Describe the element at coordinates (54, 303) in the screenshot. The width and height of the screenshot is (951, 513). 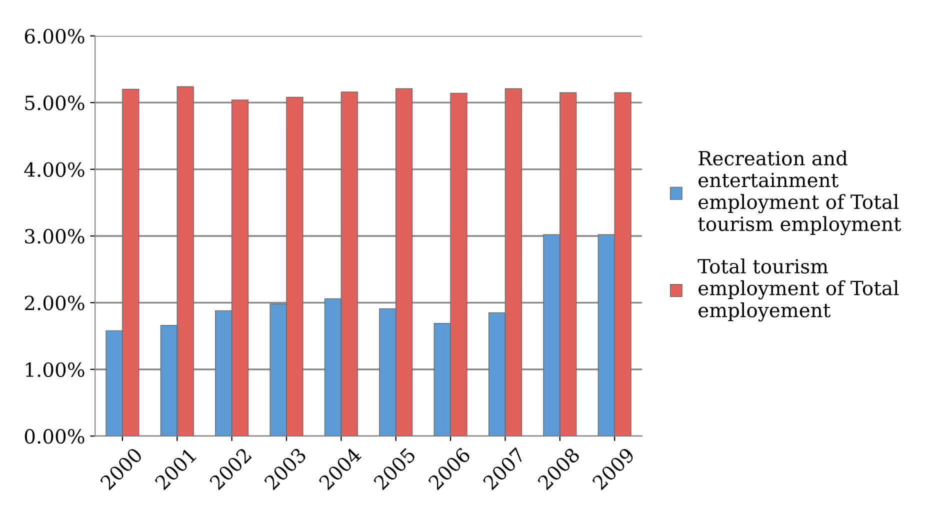
I see `y-tick-label: 2.00%` at that location.